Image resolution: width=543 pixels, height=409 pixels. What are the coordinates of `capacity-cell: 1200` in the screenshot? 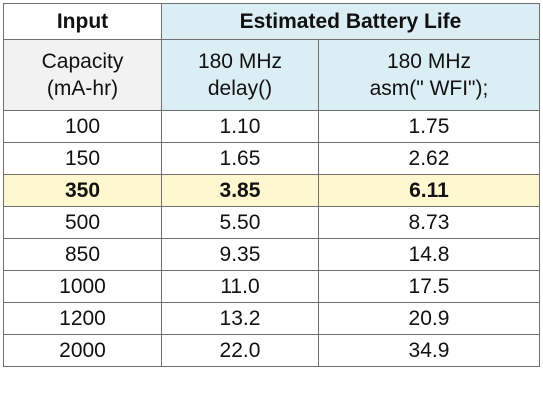 It's located at (82, 318).